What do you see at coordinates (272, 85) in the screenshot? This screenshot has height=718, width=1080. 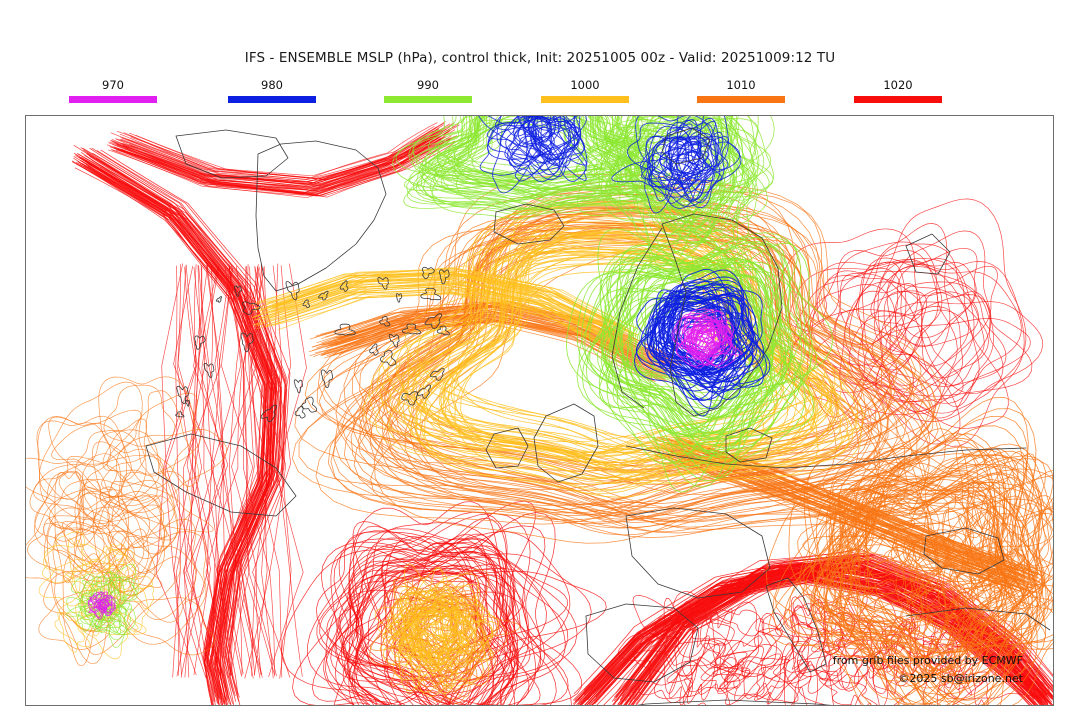 I see `legend-label-980: 980` at bounding box center [272, 85].